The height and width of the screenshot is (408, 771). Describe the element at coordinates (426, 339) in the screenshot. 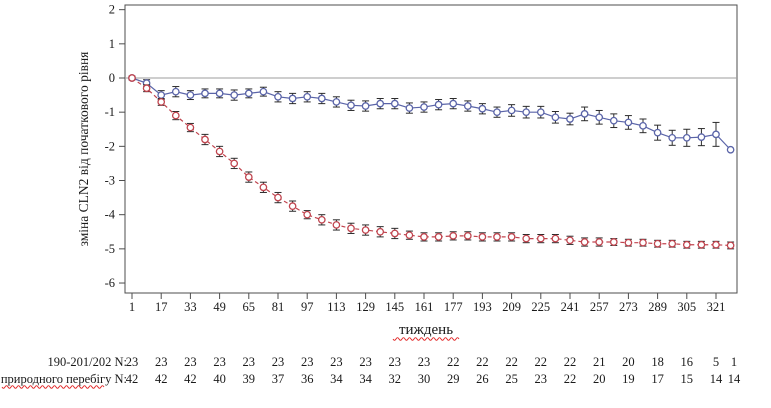

I see `x-axis-title-spellcheck-squiggle` at that location.